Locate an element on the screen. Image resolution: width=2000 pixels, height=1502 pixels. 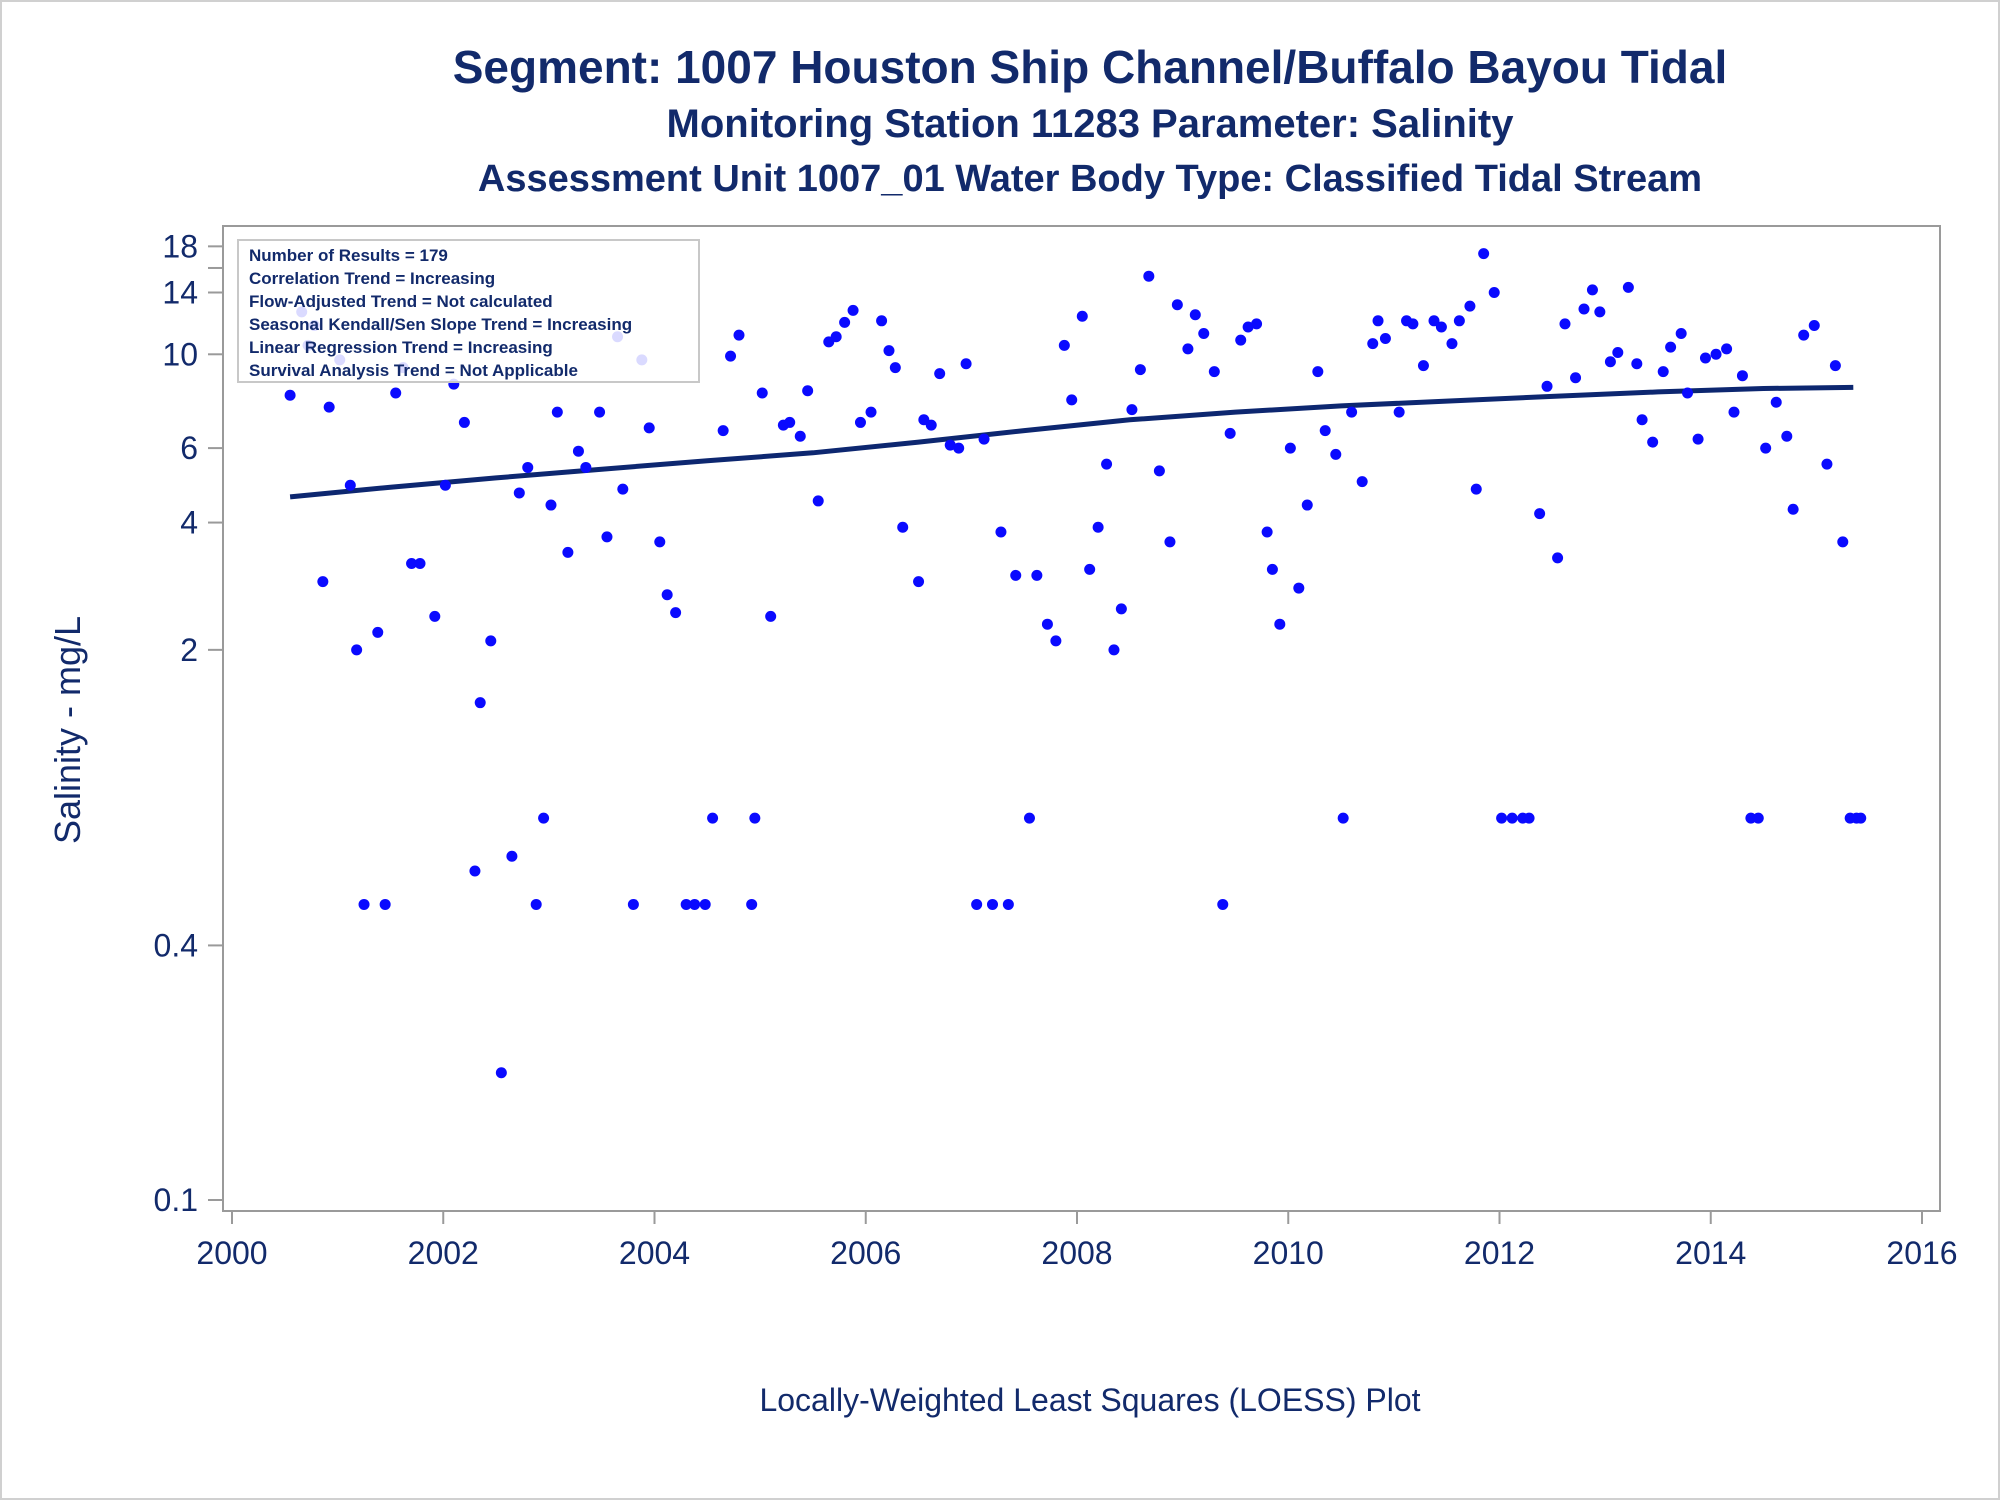
info-box-line-linear-regression: Linear Regression Trend = Increasing is located at coordinates (401, 347).